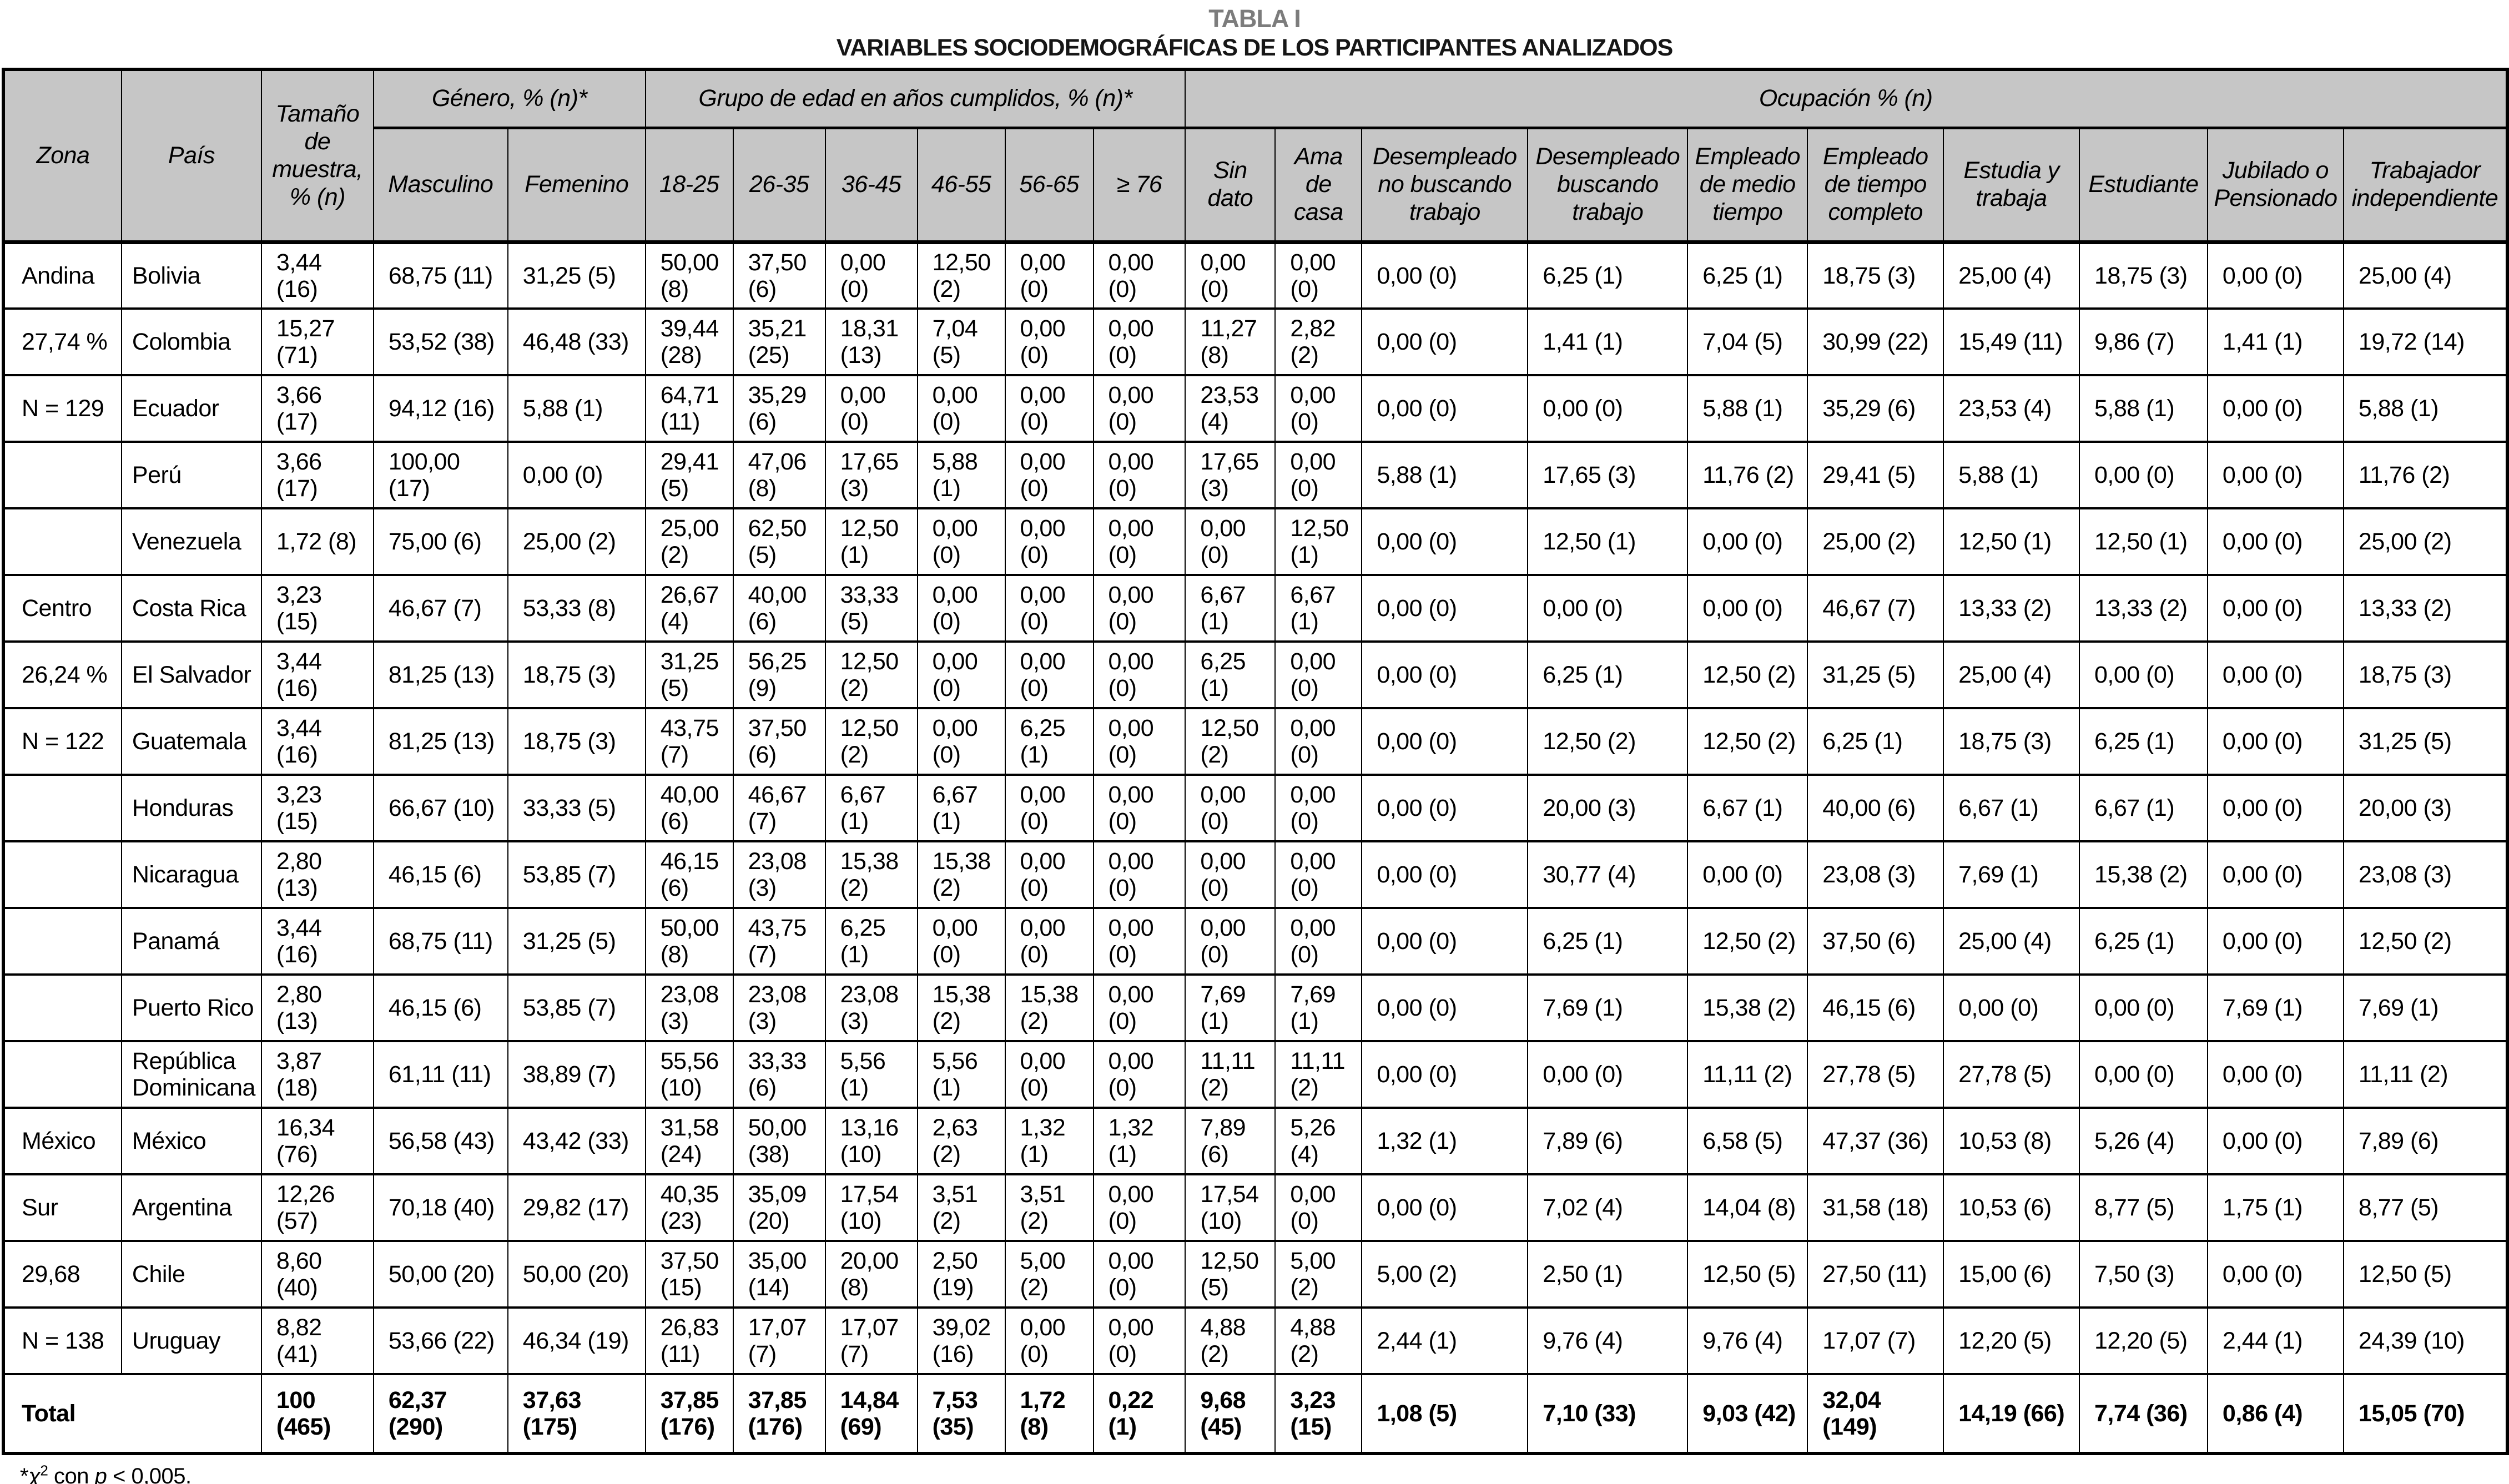 The image size is (2509, 1484). What do you see at coordinates (191, 1274) in the screenshot?
I see `pais-cell: Chile` at bounding box center [191, 1274].